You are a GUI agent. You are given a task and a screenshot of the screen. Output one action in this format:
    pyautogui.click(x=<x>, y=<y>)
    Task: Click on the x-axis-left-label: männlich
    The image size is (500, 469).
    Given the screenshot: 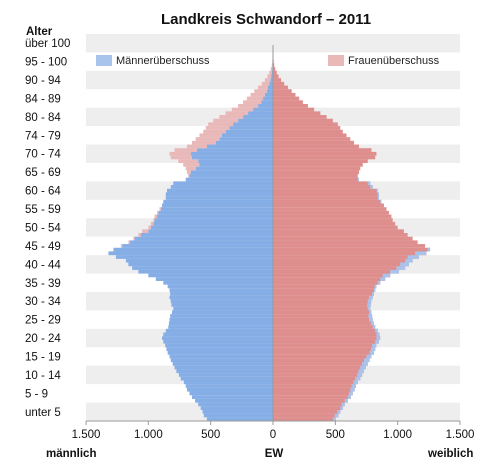 What is the action you would take?
    pyautogui.click(x=71, y=454)
    